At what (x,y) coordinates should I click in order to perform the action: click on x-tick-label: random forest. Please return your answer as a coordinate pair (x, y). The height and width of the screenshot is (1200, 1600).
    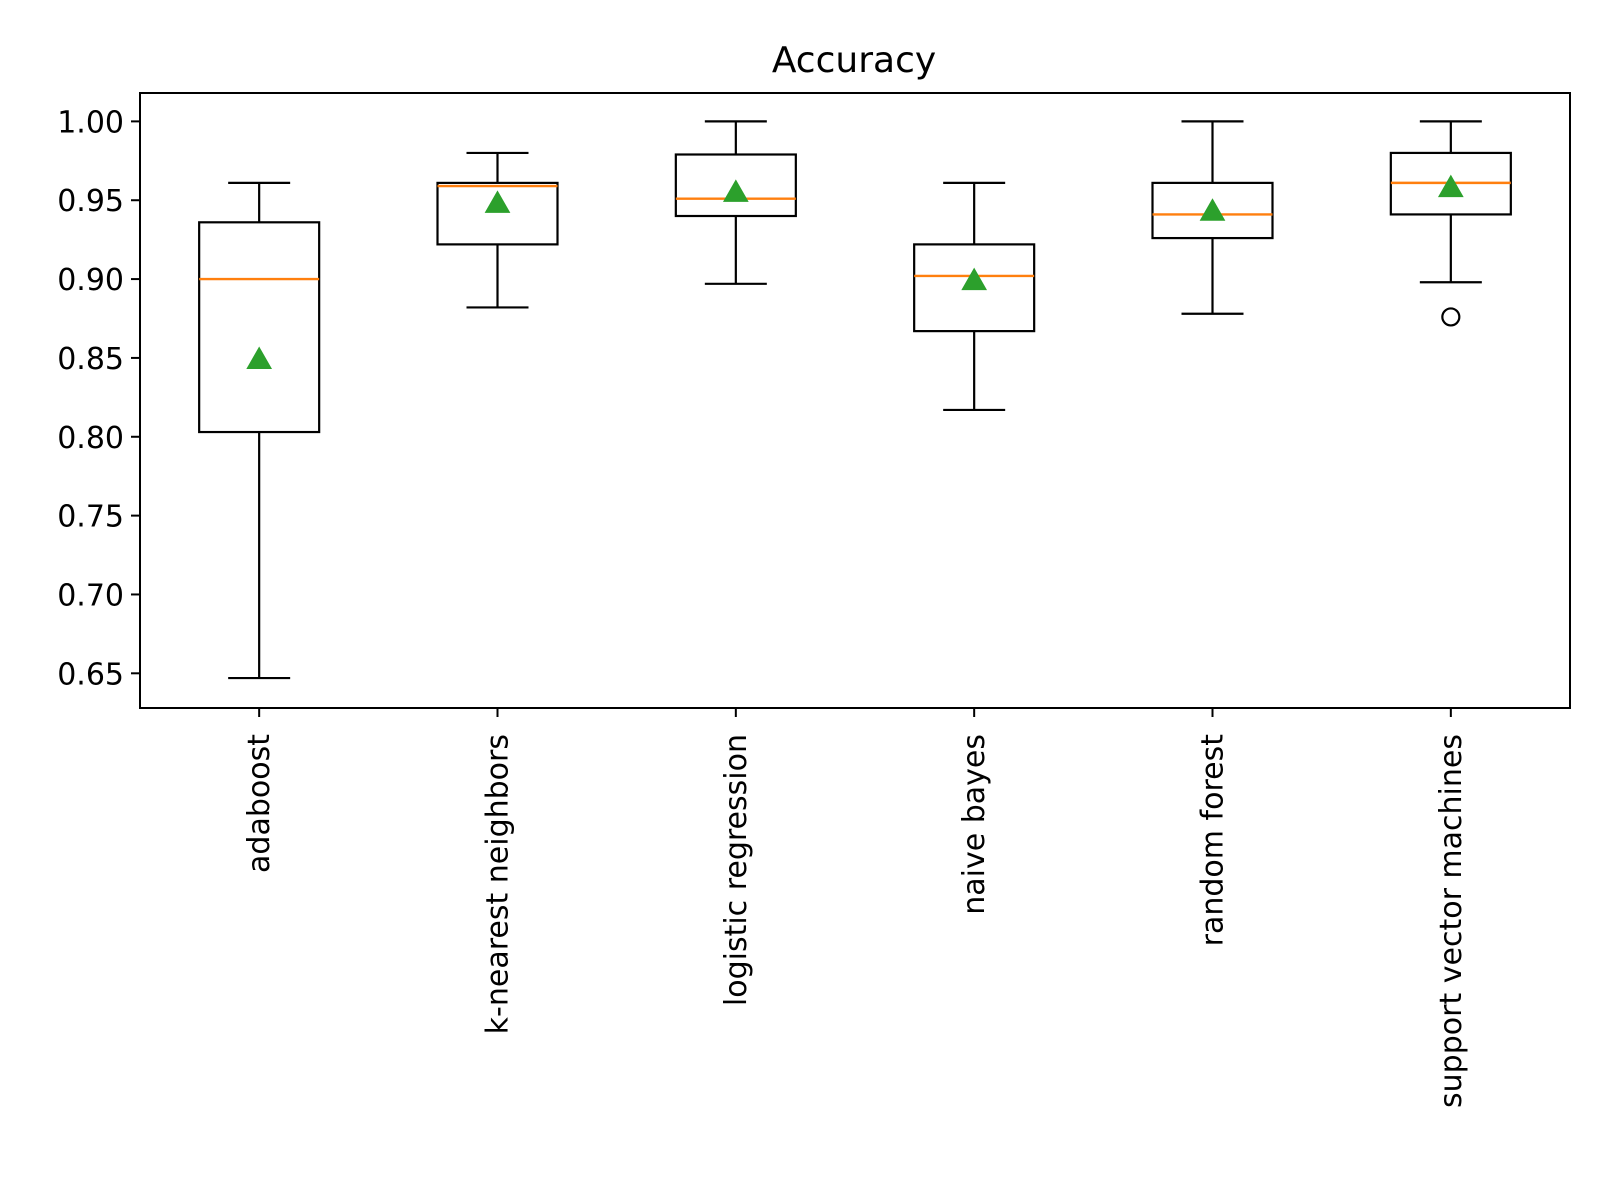
    Looking at the image, I should click on (1213, 840).